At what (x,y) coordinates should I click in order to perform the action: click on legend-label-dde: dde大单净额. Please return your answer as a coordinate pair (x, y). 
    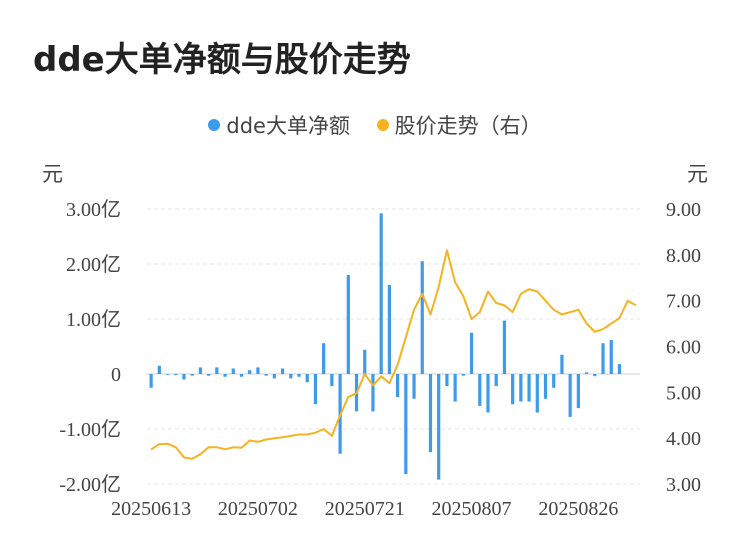
    Looking at the image, I should click on (288, 126).